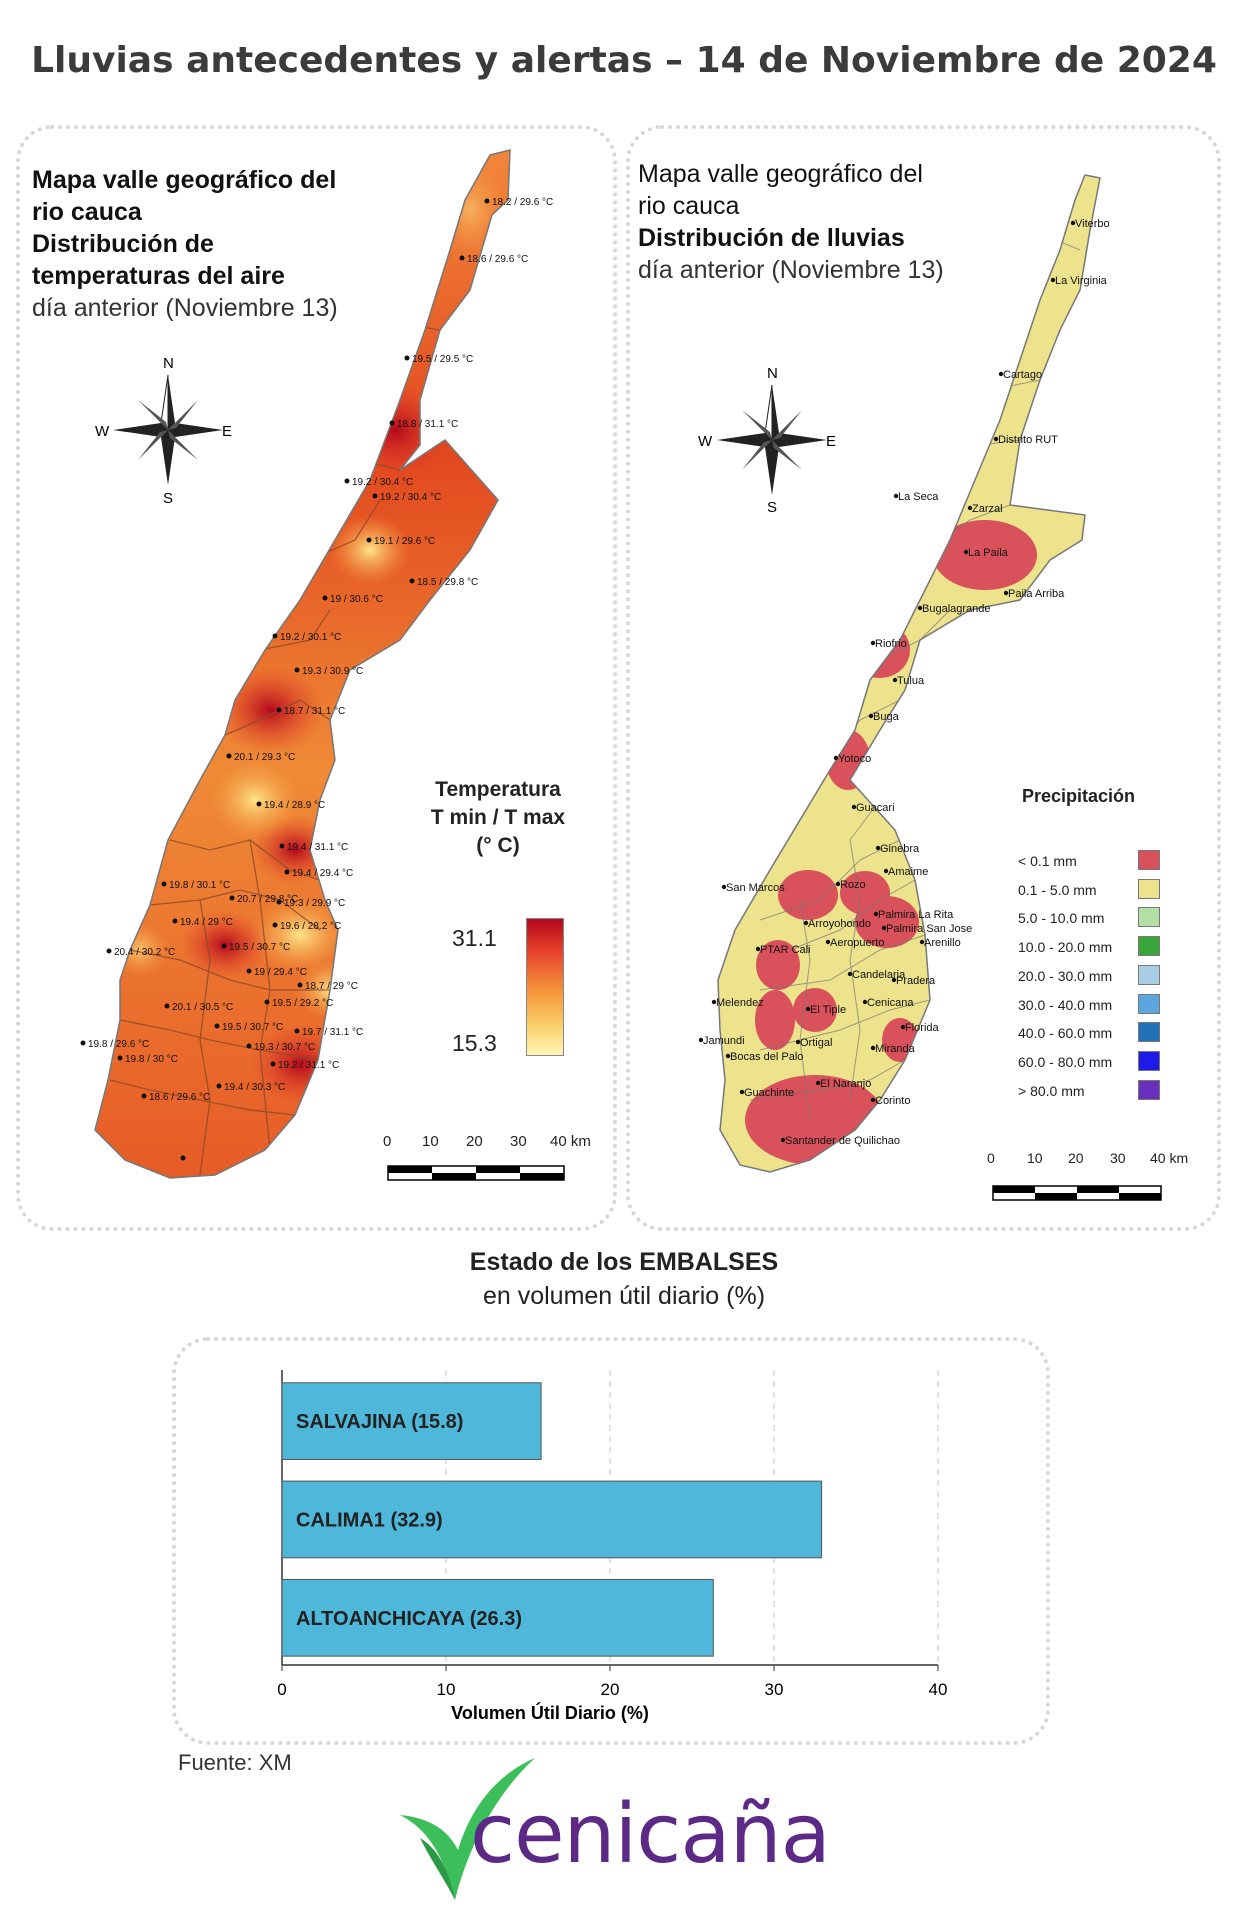 The height and width of the screenshot is (1920, 1248). Describe the element at coordinates (1089, 1090) in the screenshot. I see `precip-legend-row: > 80.0 mm` at that location.